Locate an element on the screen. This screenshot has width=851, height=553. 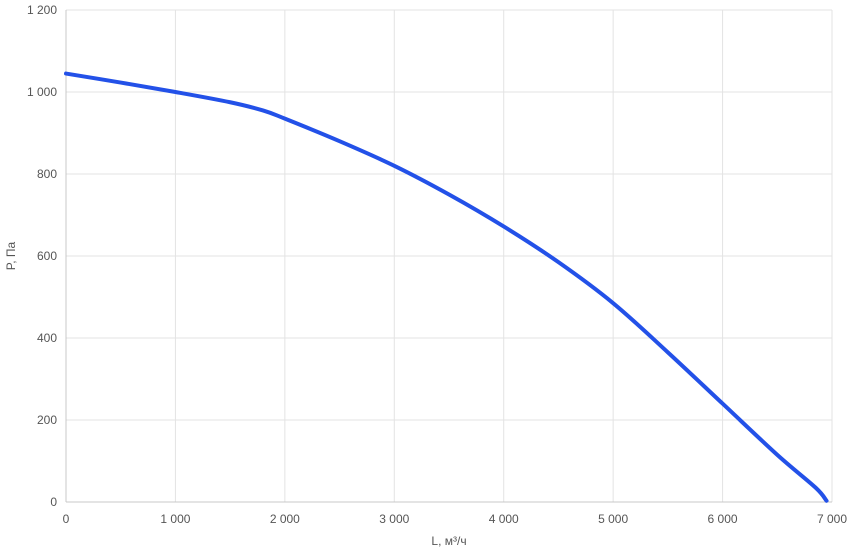
y-tick-label: 400 is located at coordinates (47, 338).